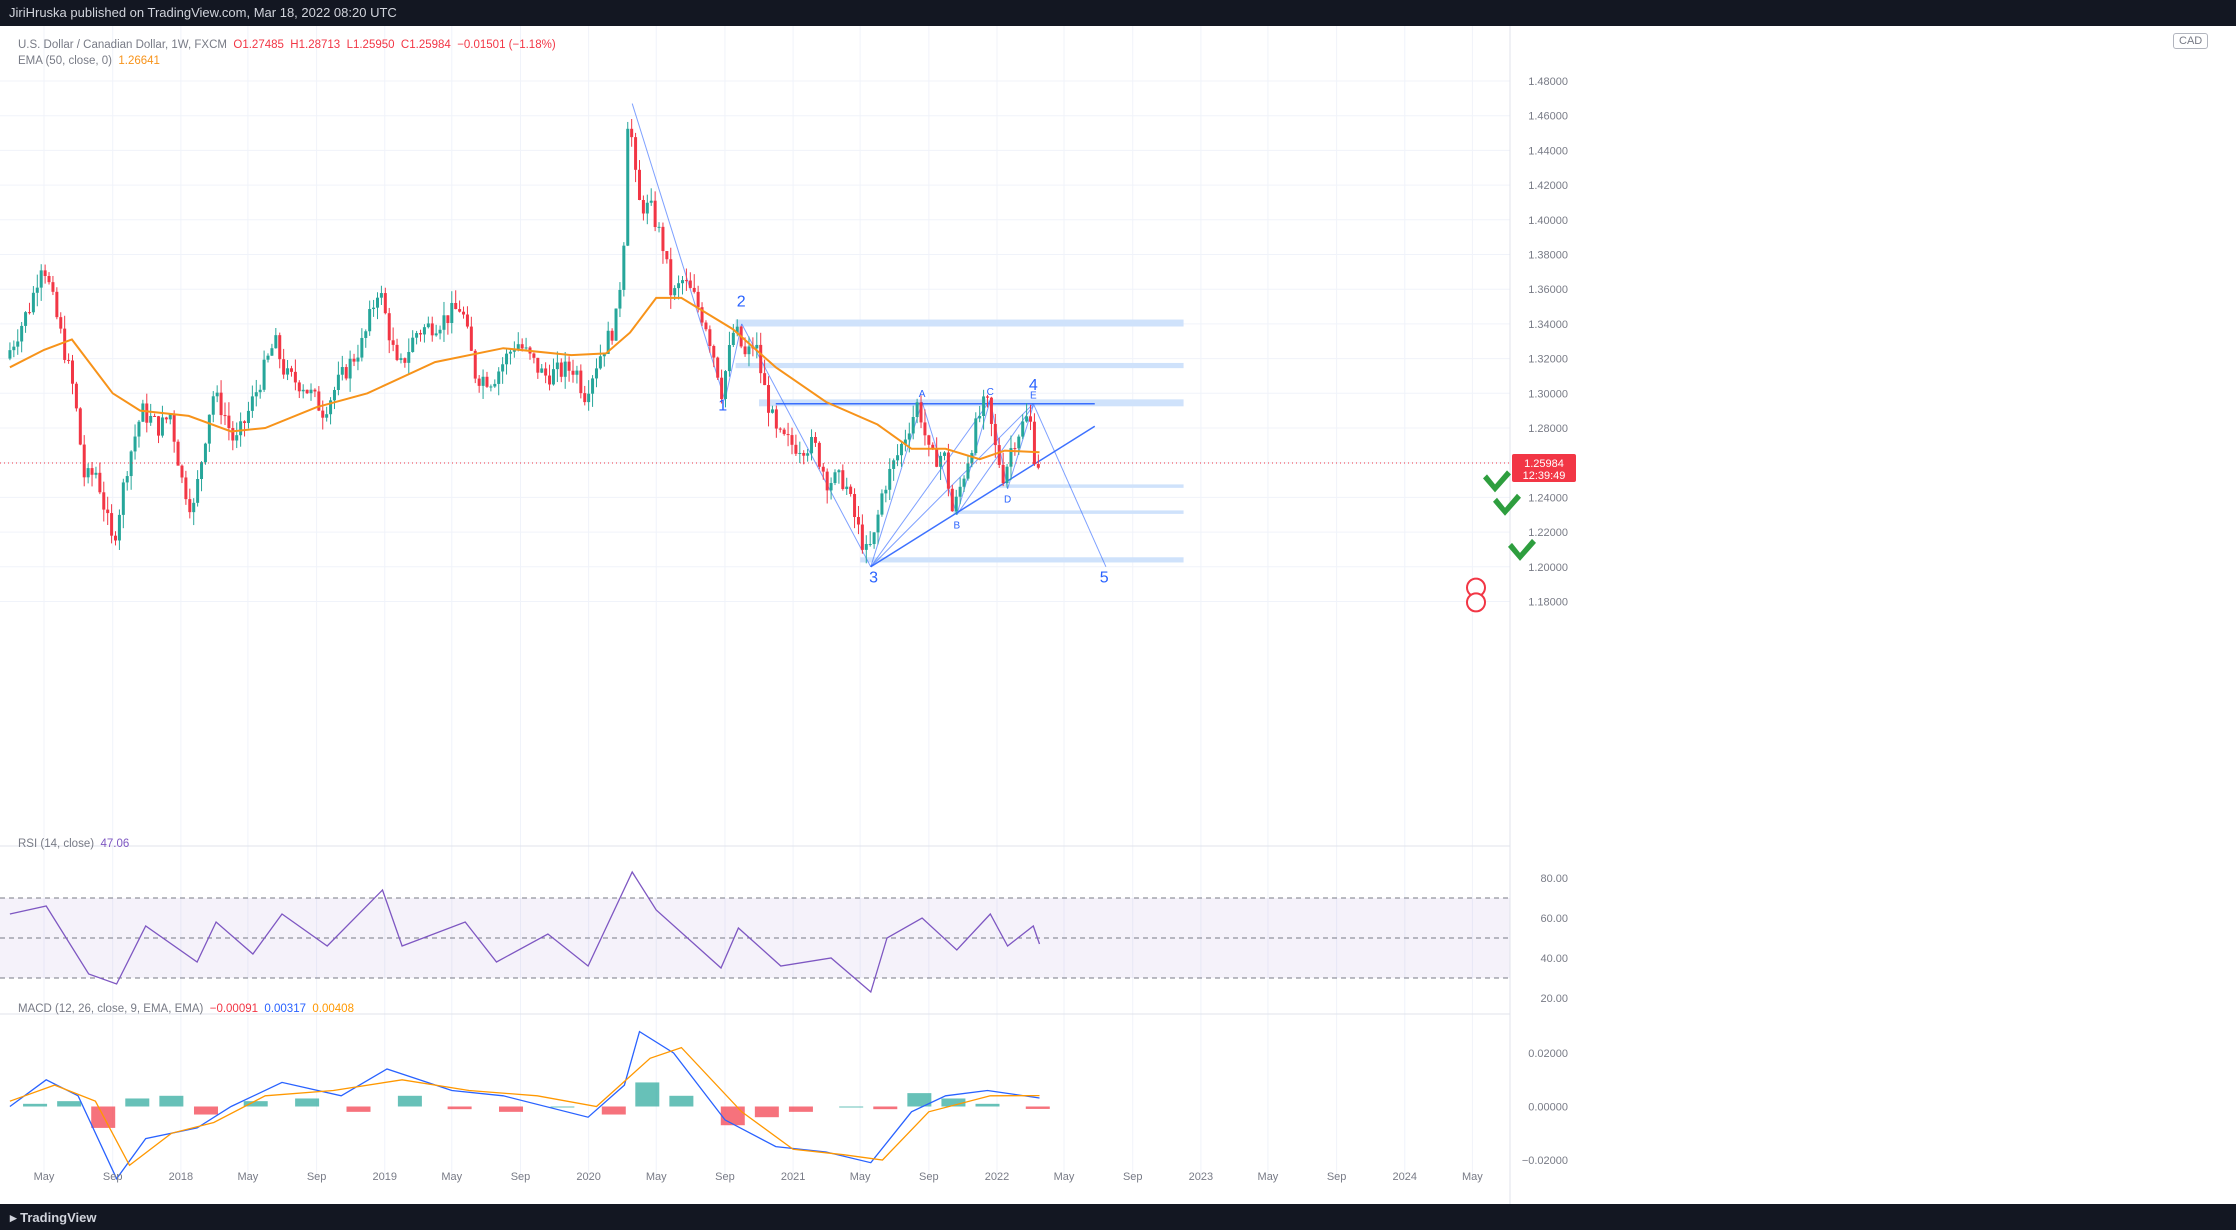 The image size is (2236, 1230). What do you see at coordinates (1476, 602) in the screenshot?
I see `us-flag-icon` at bounding box center [1476, 602].